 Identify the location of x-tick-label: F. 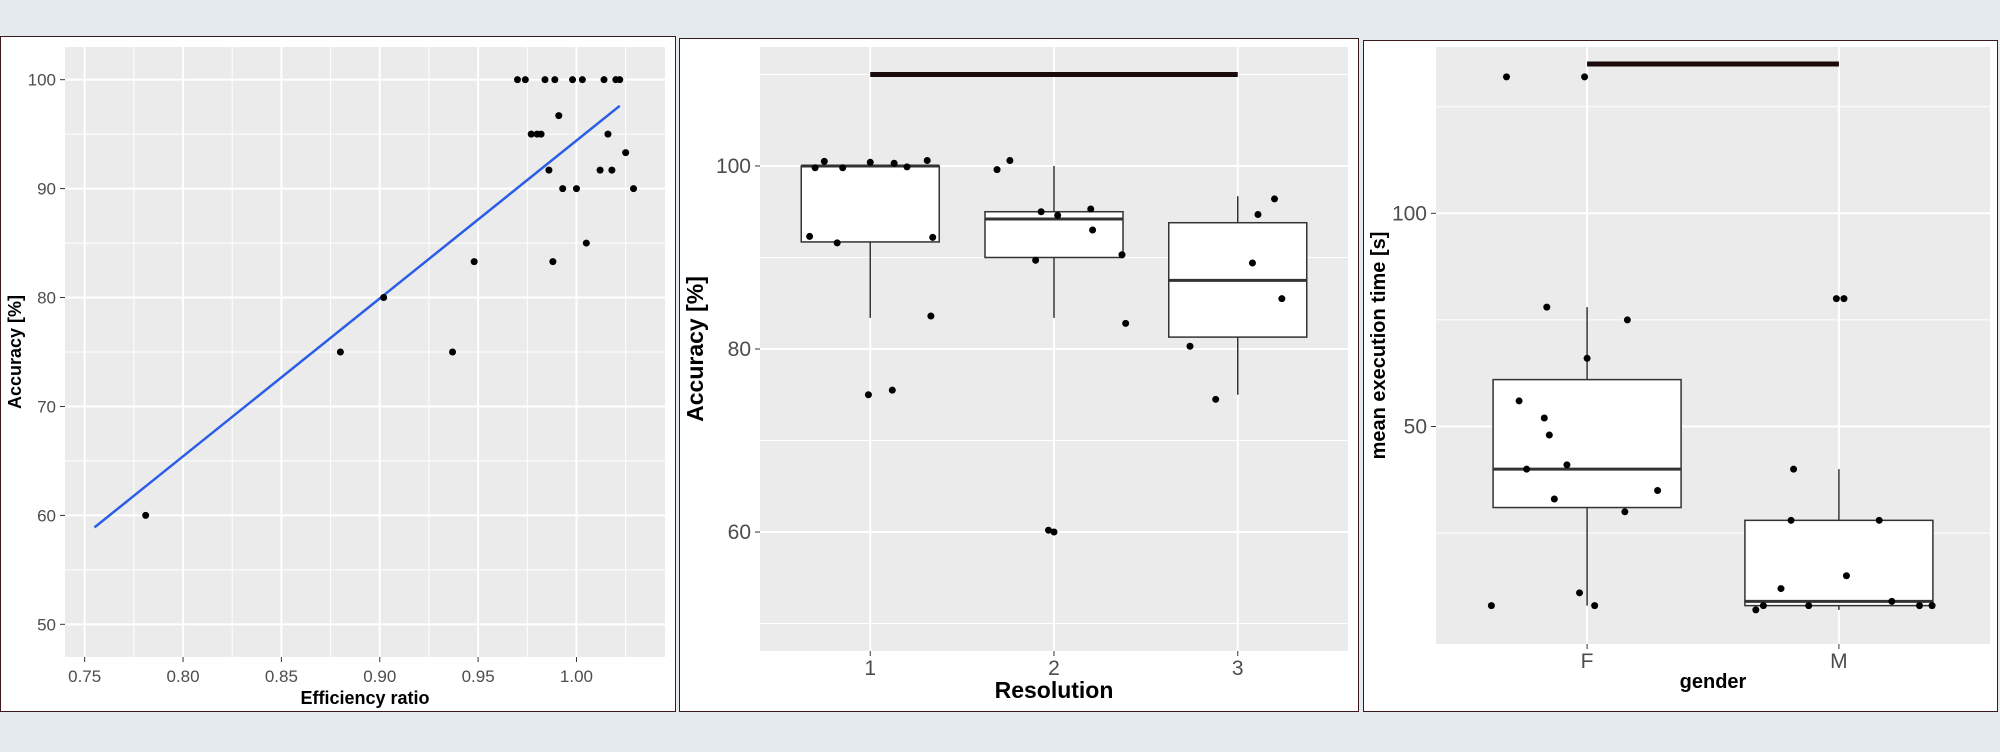
(1587, 661).